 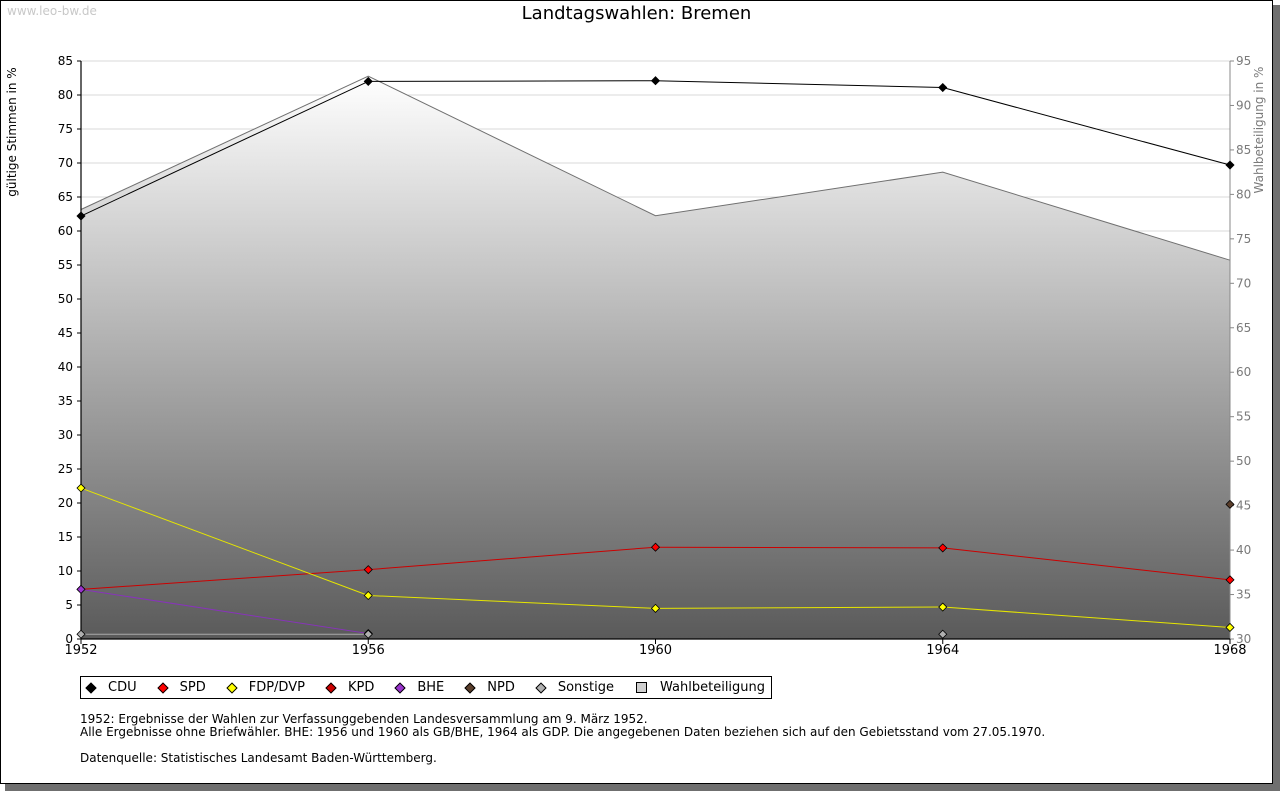 What do you see at coordinates (368, 570) in the screenshot?
I see `data-point-spd-1956` at bounding box center [368, 570].